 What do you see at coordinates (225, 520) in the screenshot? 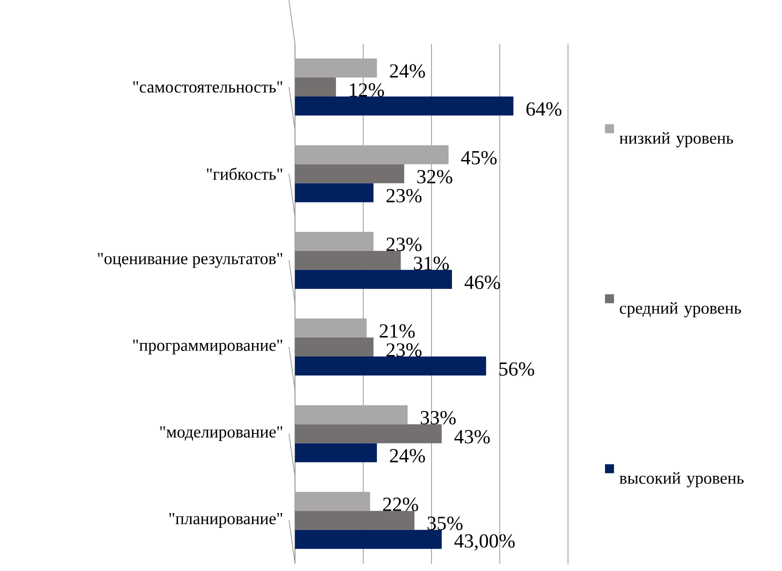
I see `y-tick-label: "планирование"` at bounding box center [225, 520].